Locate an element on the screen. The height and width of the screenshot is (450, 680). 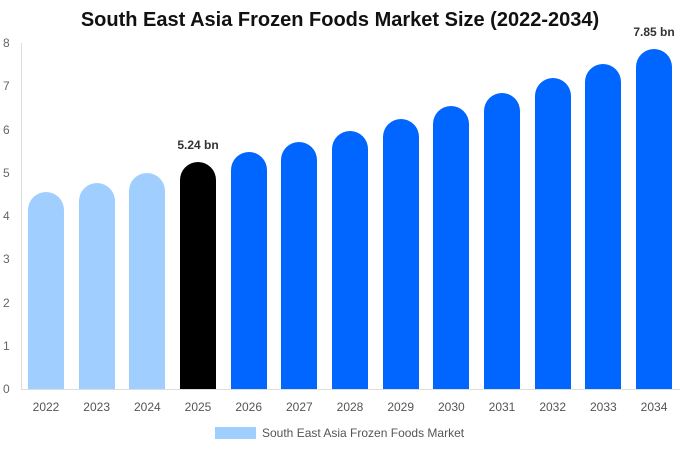
bar-2029 is located at coordinates (400, 254).